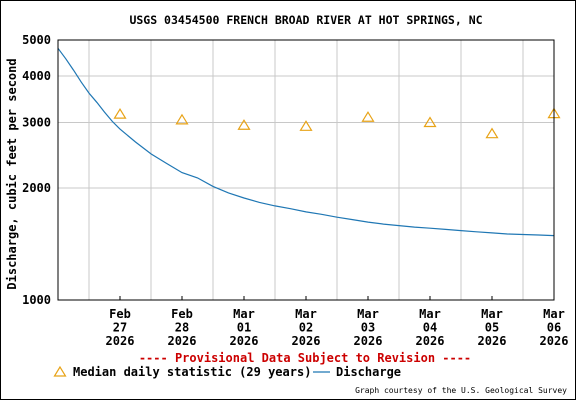 The image size is (576, 400). Describe the element at coordinates (36, 300) in the screenshot. I see `y-tick-label: 1000` at that location.